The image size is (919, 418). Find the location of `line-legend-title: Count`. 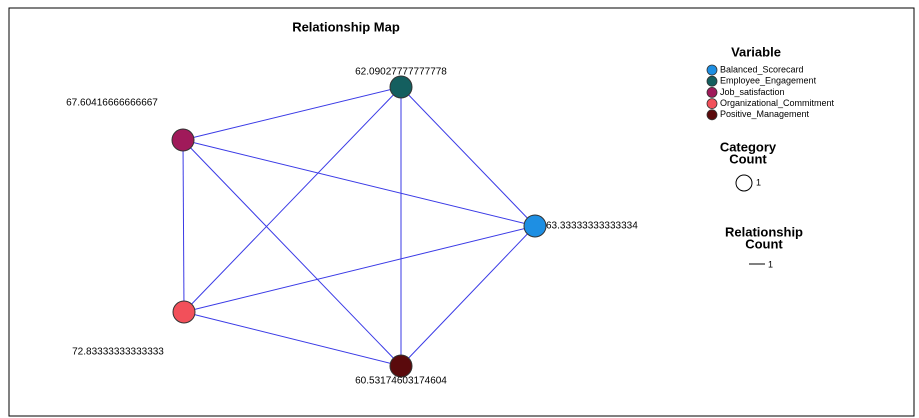

line-legend-title: Count is located at coordinates (764, 243).